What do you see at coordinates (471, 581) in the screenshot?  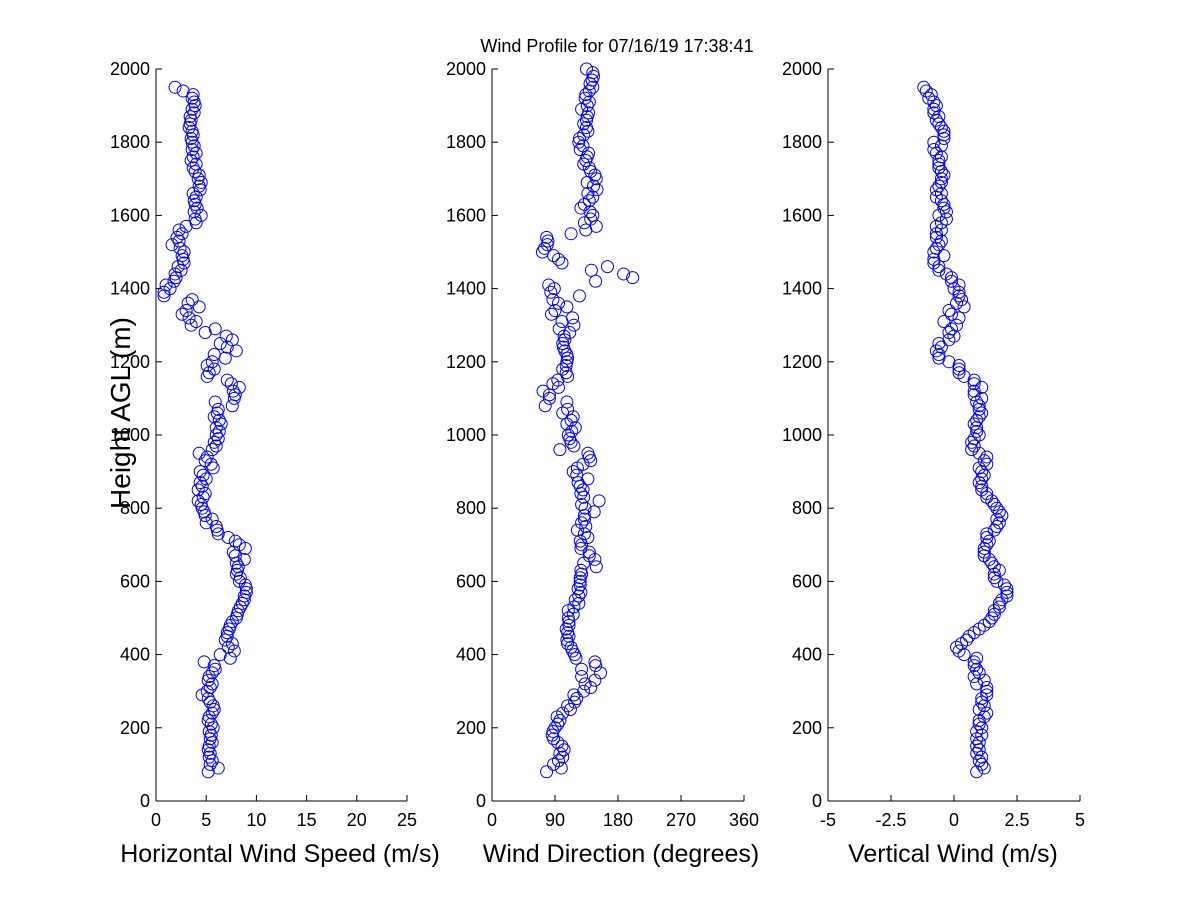 I see `y-tick-label: 600` at bounding box center [471, 581].